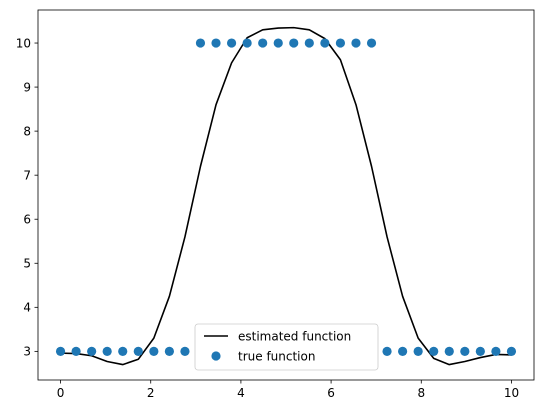 The height and width of the screenshot is (413, 543). Describe the element at coordinates (27, 131) in the screenshot. I see `y-tick-label: 8` at that location.